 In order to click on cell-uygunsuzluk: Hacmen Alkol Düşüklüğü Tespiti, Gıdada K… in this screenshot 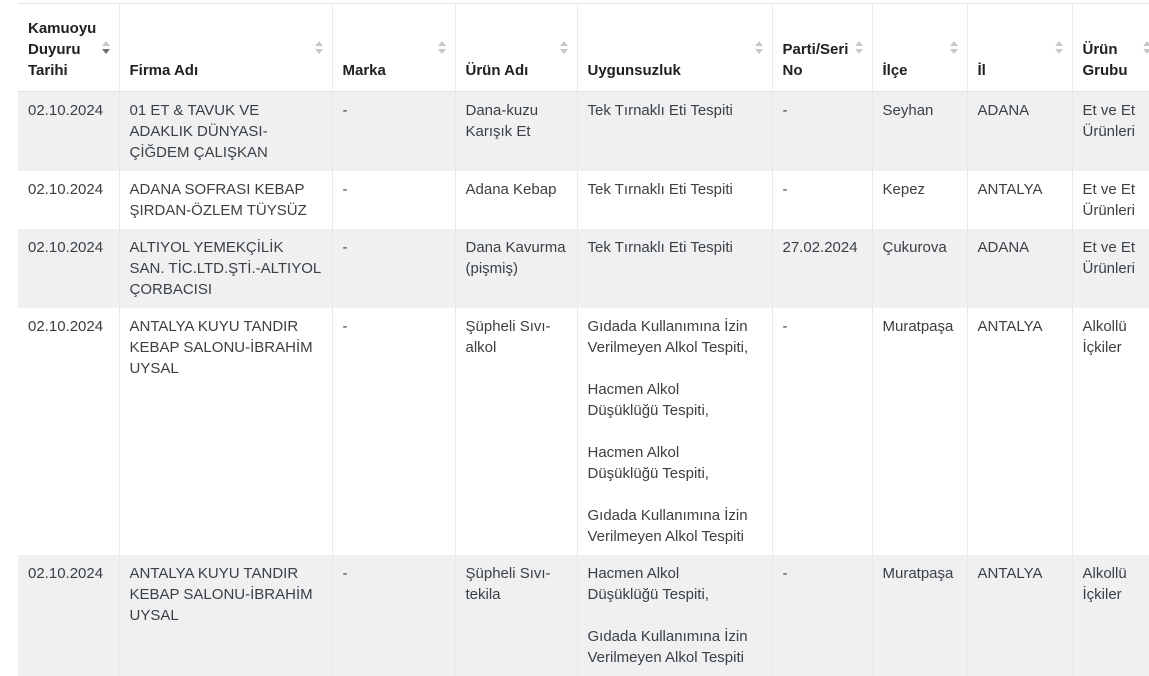, I will do `click(674, 615)`.